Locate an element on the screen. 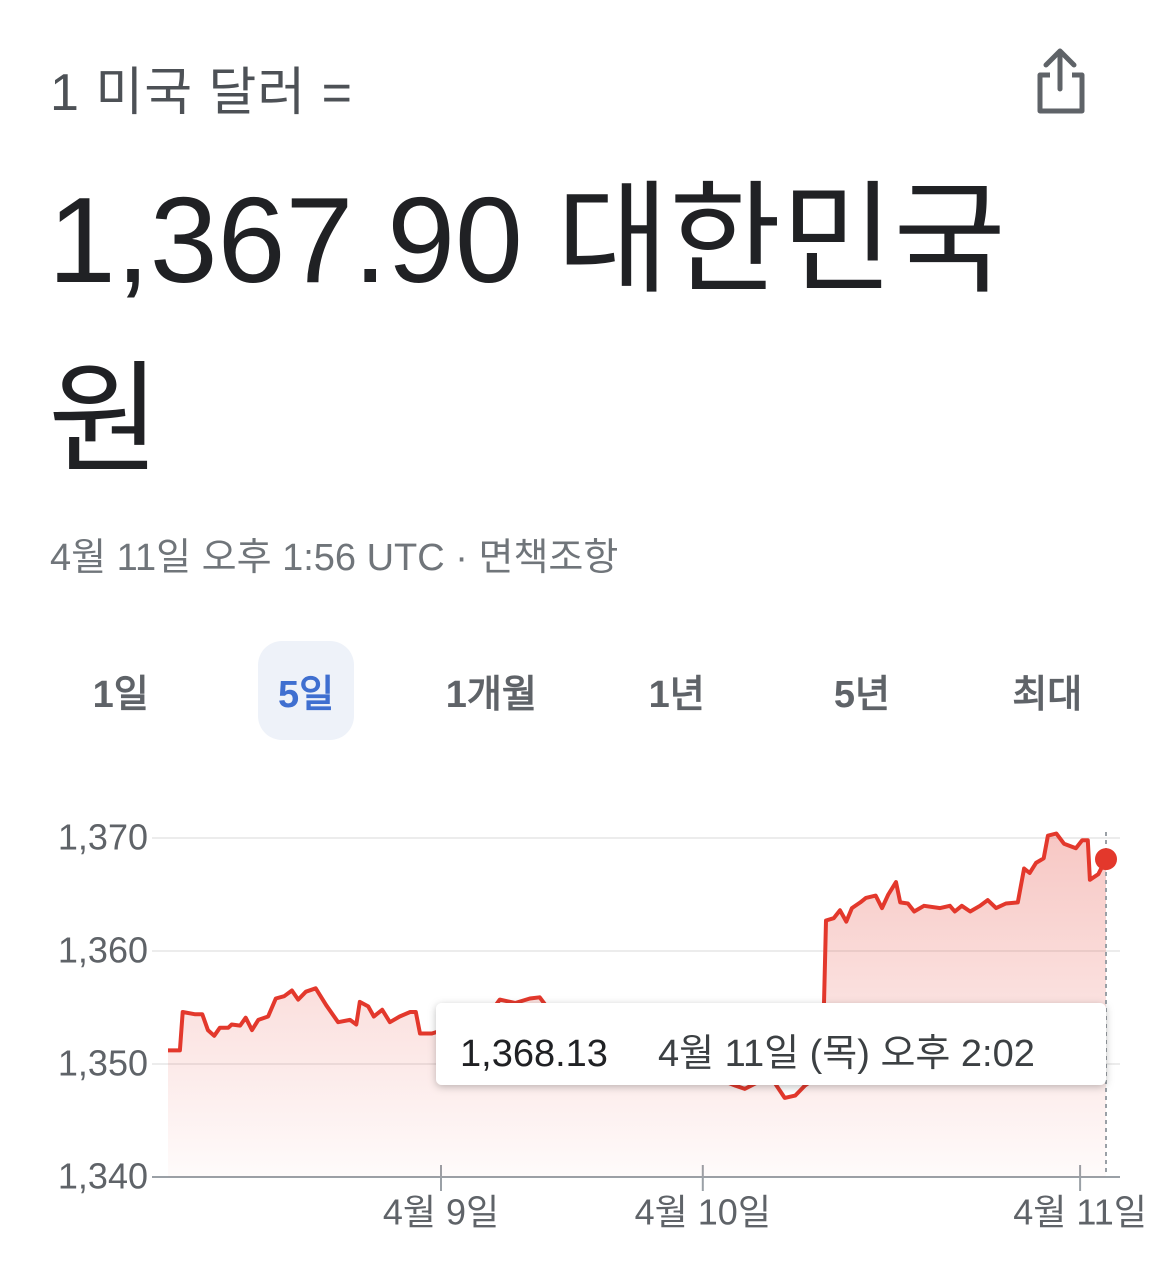 The height and width of the screenshot is (1281, 1170). range-tab-label: 5일 is located at coordinates (306, 690).